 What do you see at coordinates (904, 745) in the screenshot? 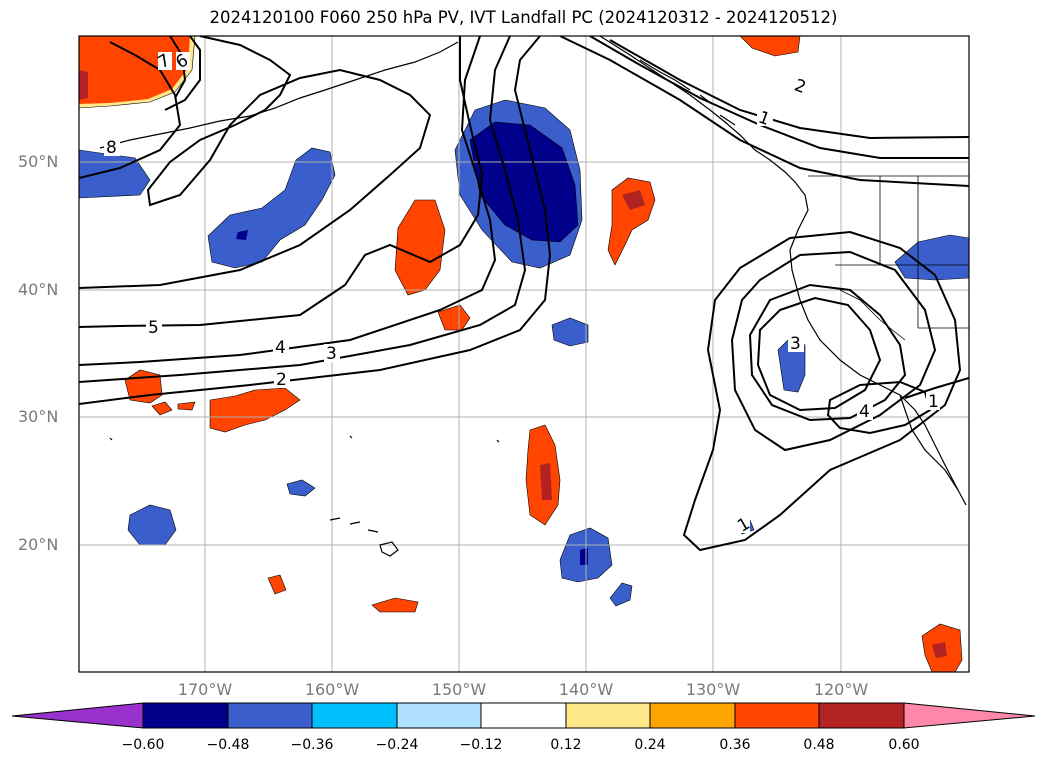
I see `colorbar-tick-label: 0.60` at bounding box center [904, 745].